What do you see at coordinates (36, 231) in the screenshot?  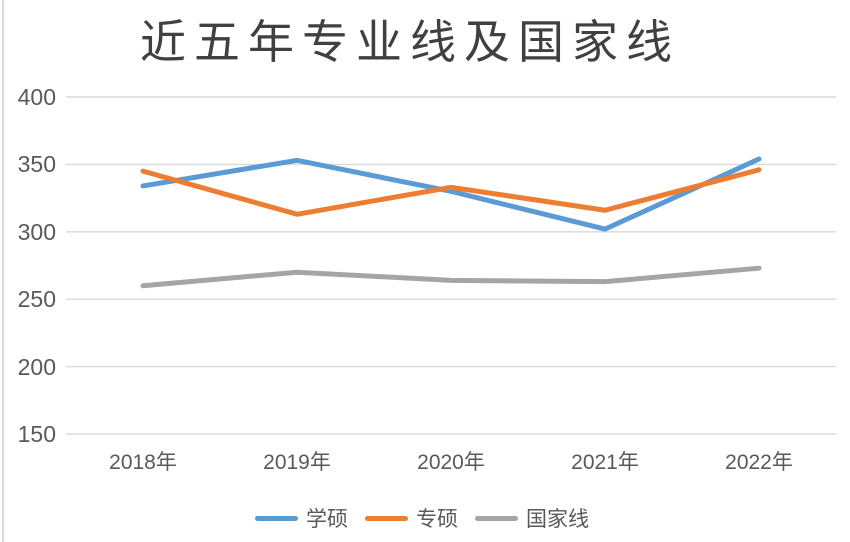 I see `y-axis-tick-label: 300` at bounding box center [36, 231].